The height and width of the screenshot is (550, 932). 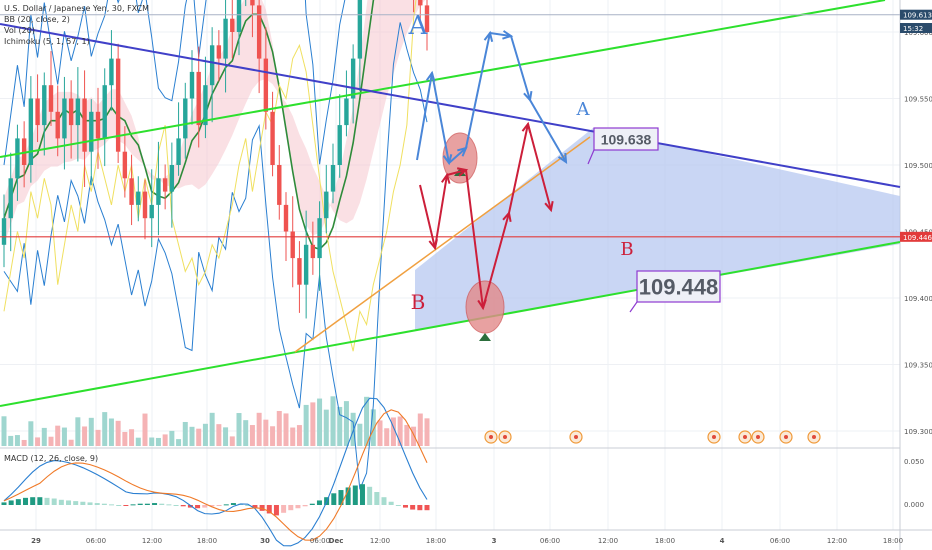 I want to click on ichimoku-label: Ichimoku (5, 1, 57, 1), so click(x=47, y=41).